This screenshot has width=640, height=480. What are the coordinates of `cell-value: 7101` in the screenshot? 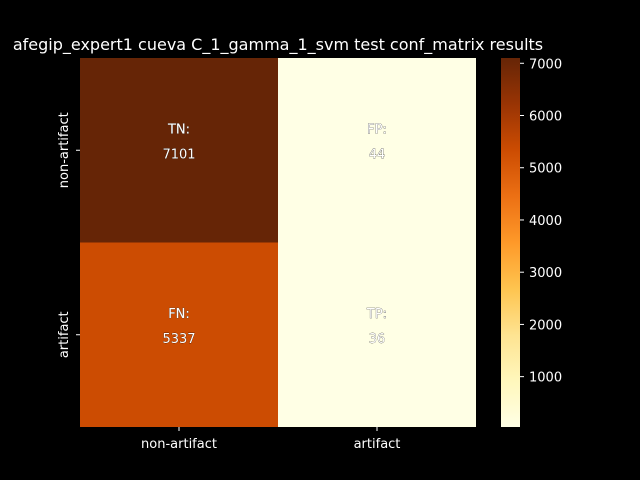 It's located at (178, 154).